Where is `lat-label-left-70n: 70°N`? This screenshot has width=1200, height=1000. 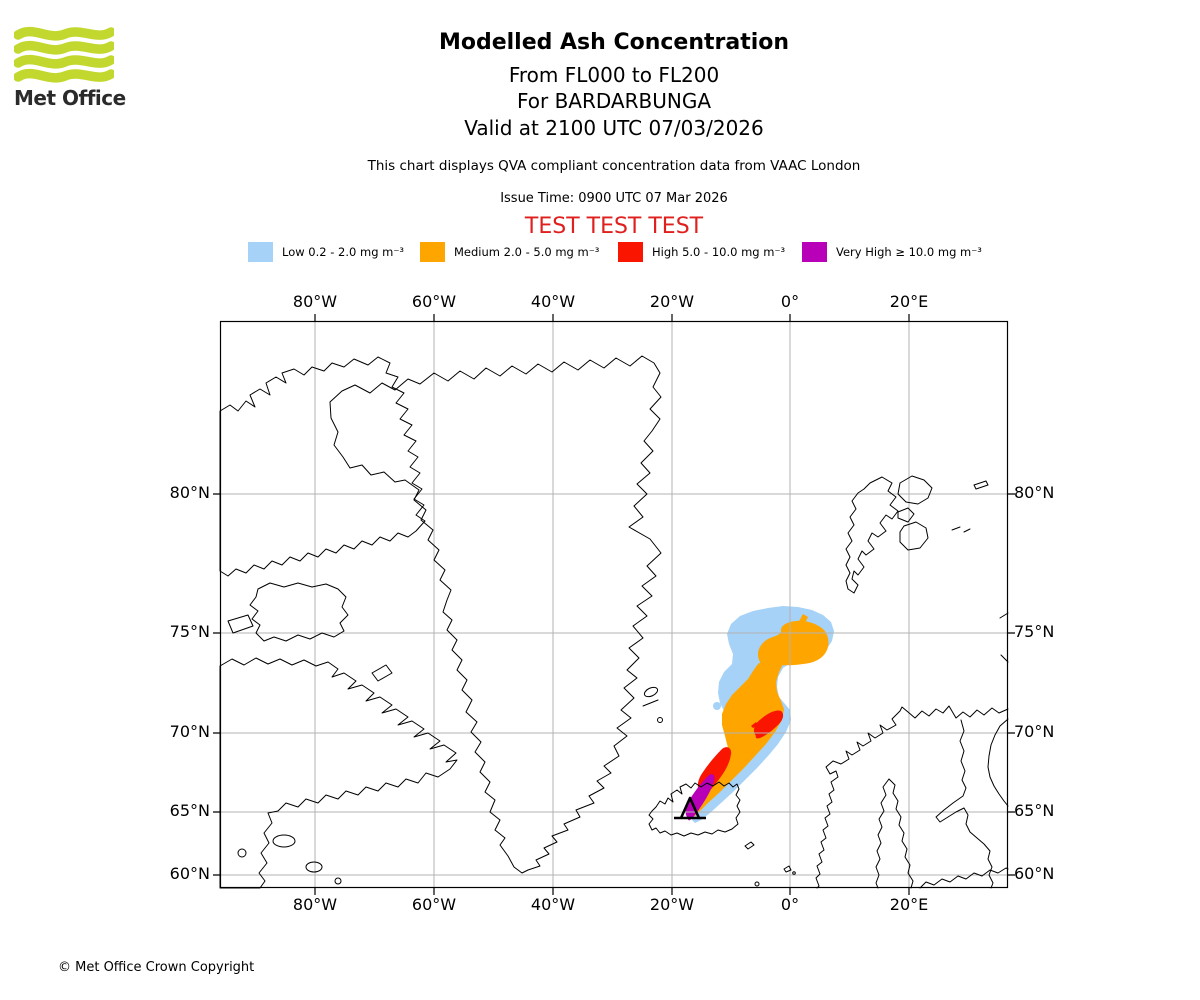 lat-label-left-70n: 70°N is located at coordinates (189, 731).